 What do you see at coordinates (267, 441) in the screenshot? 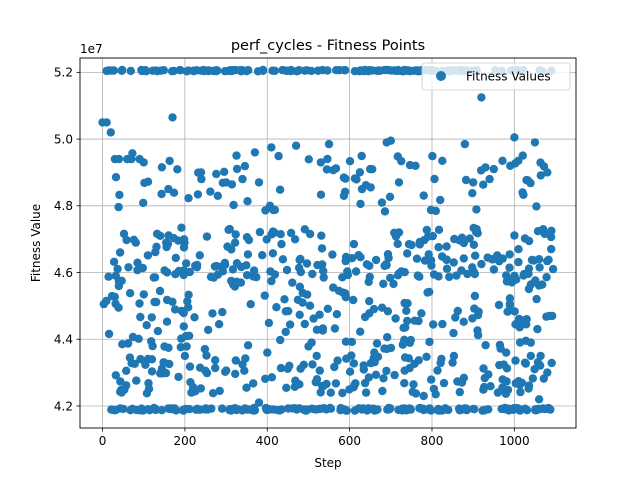
I see `x-tick-label: 400` at bounding box center [267, 441].